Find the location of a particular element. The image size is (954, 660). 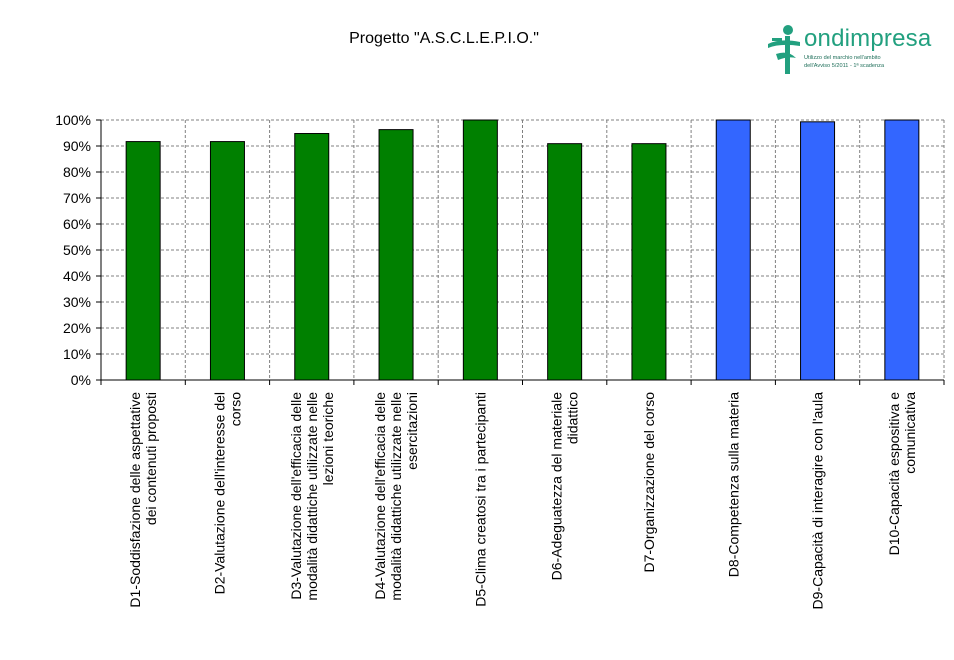

chart-title: Progetto "A.S.C.L.E.P.I.O." is located at coordinates (444, 38).